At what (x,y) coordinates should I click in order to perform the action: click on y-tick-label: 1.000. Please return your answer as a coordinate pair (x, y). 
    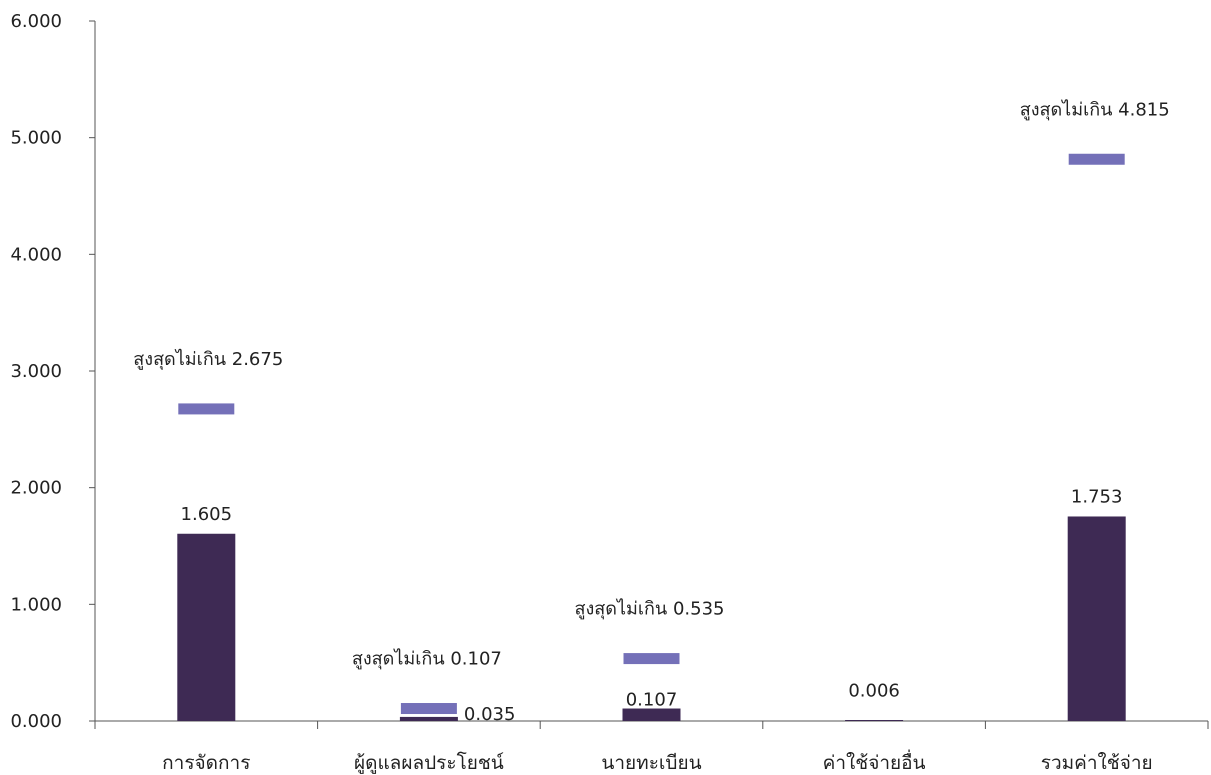
    Looking at the image, I should click on (36, 604).